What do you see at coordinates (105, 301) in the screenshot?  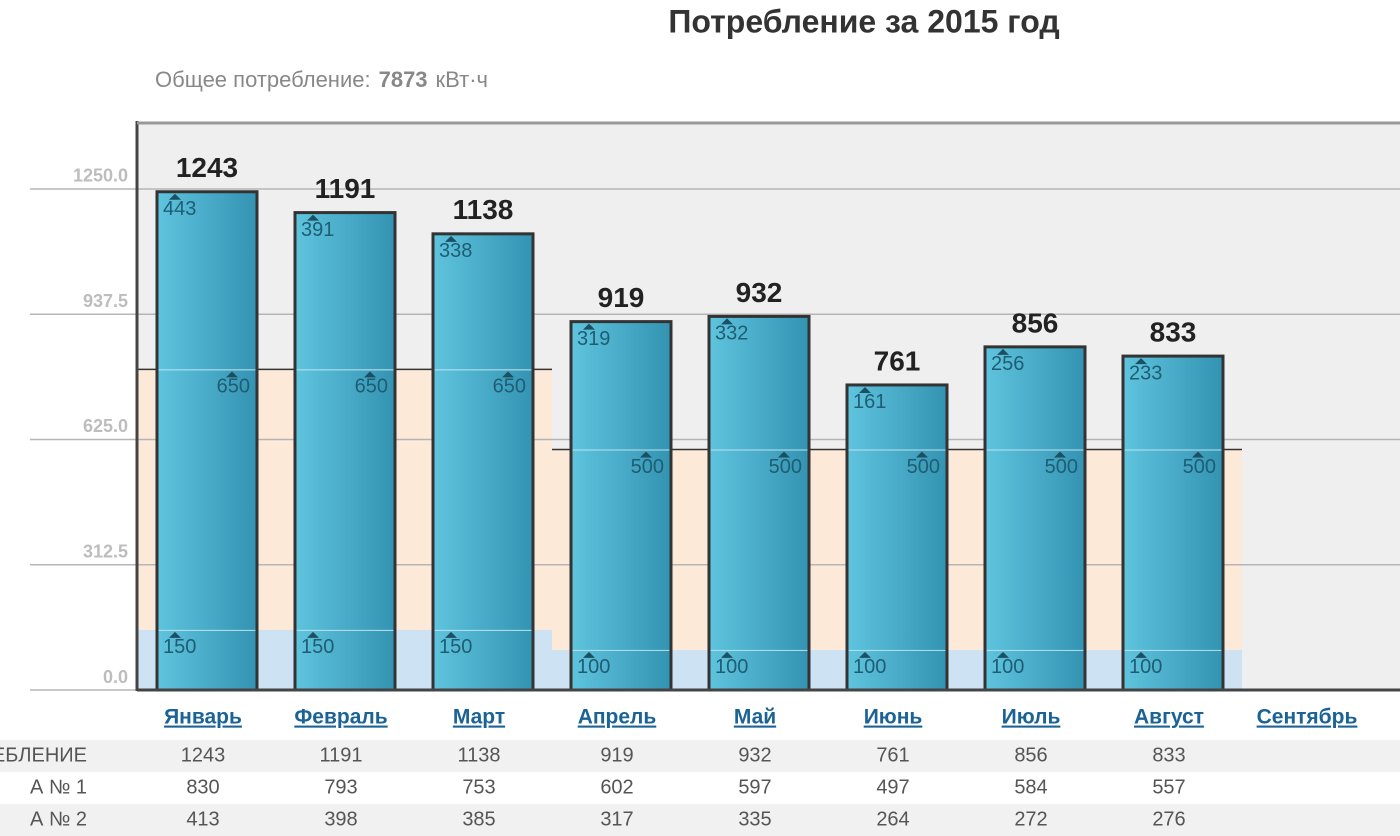 I see `y-tick-label: 937.5` at bounding box center [105, 301].